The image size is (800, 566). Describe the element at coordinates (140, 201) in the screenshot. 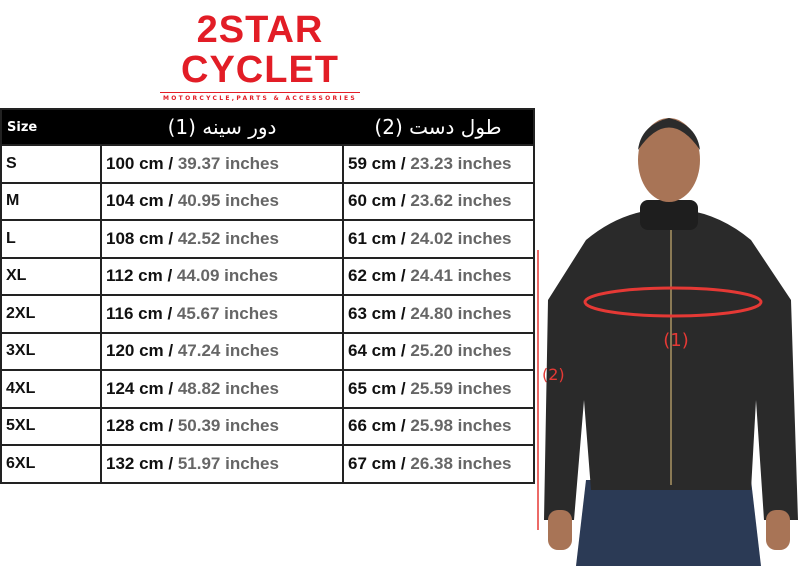

I see `chest-cm: 104 cm /` at that location.